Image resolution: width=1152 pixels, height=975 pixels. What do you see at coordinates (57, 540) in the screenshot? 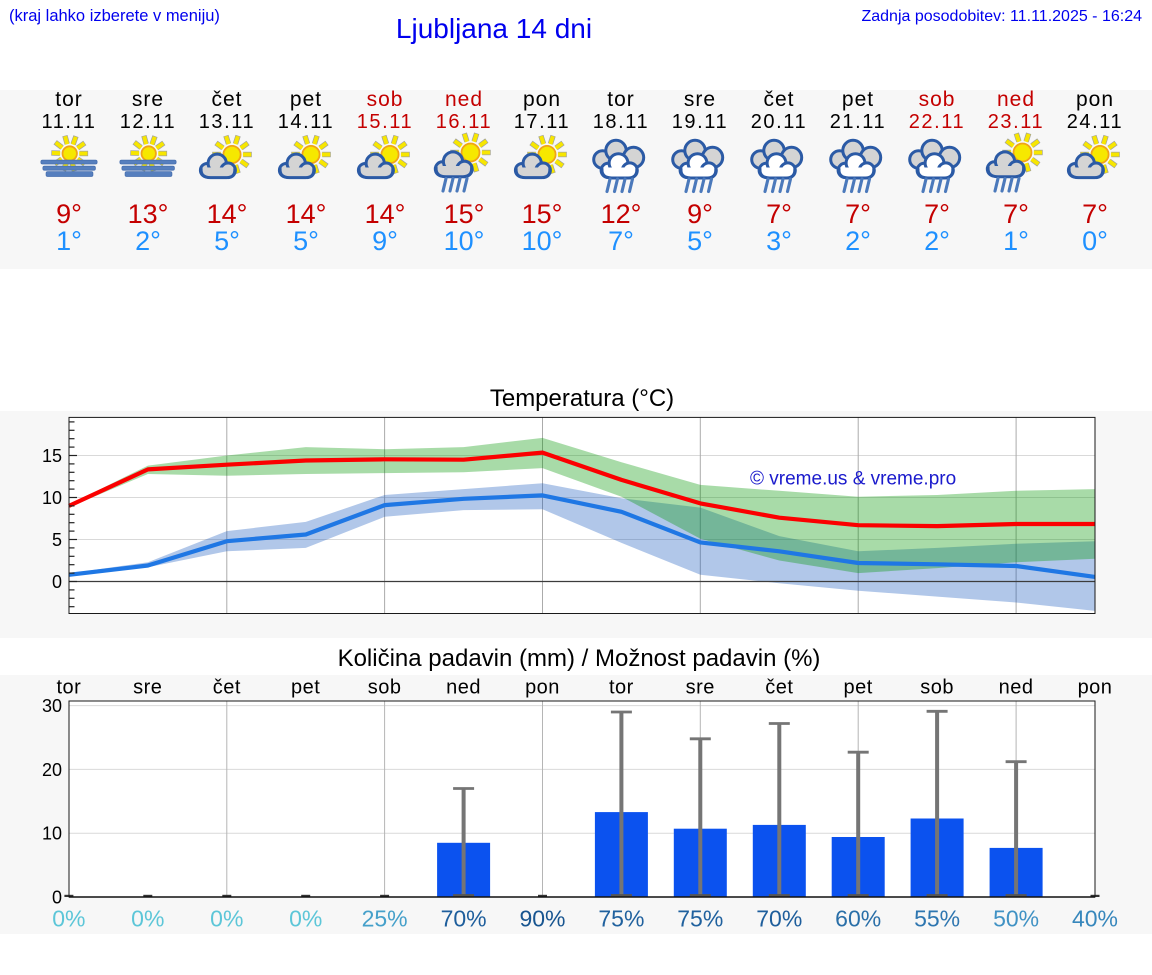
I see `svg-text: 5` at bounding box center [57, 540].